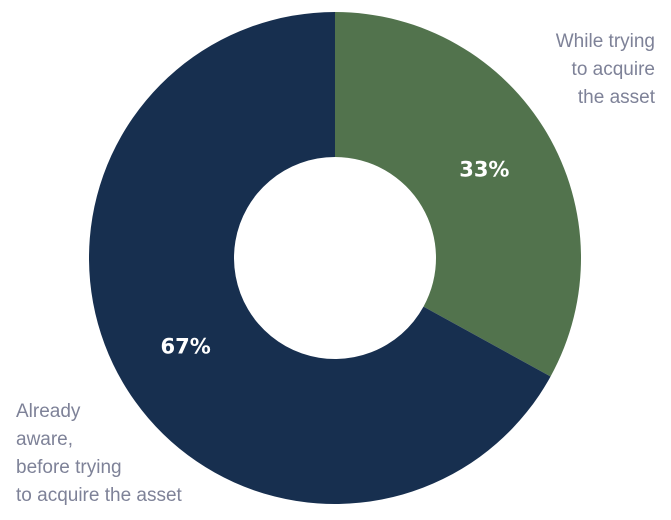 This screenshot has height=520, width=671. I want to click on slice-value-label-2: 67%, so click(186, 346).